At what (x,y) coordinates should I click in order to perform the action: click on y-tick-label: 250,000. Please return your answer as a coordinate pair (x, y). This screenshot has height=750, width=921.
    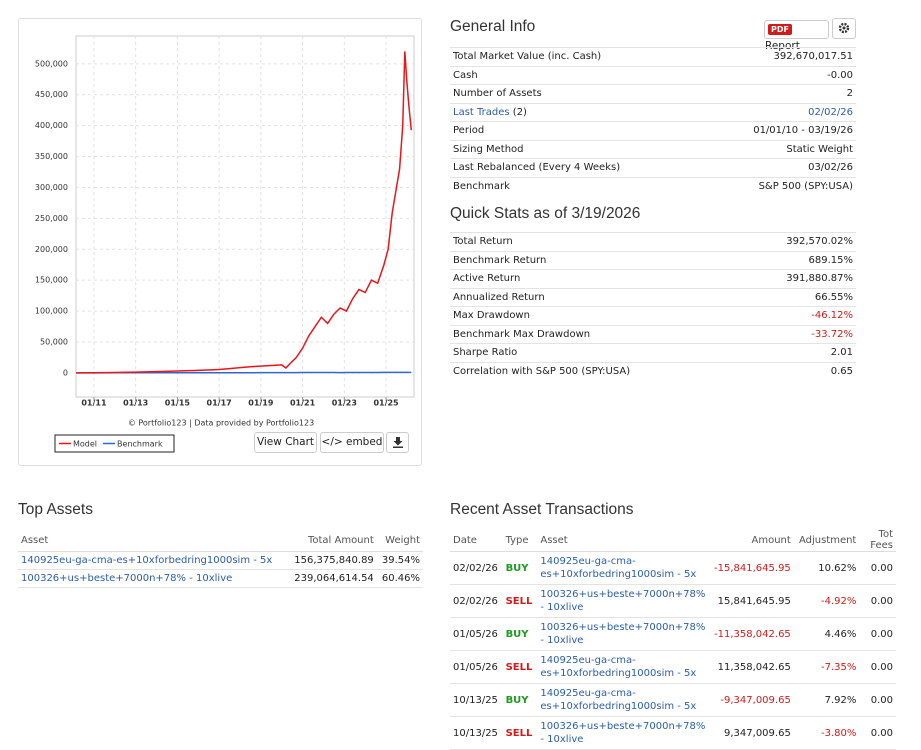
    Looking at the image, I should click on (51, 218).